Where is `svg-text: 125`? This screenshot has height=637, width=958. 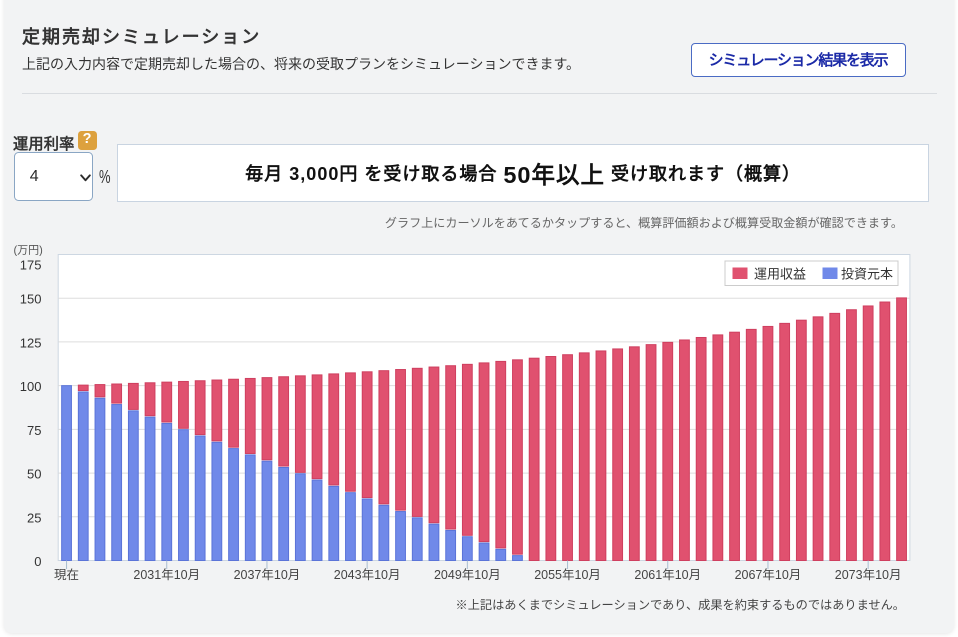 svg-text: 125 is located at coordinates (31, 342).